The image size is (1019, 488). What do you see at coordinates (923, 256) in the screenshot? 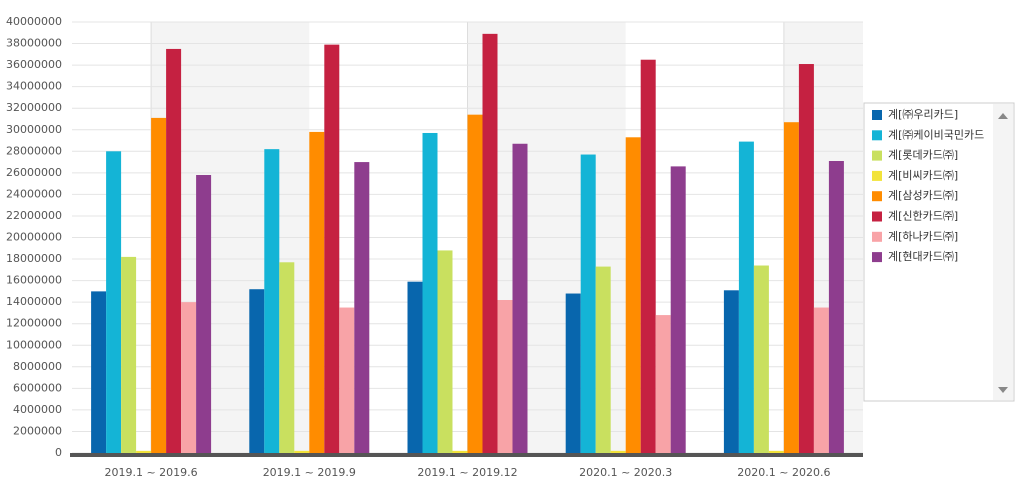
I see `legend-label: 계[현대카드㈜]` at bounding box center [923, 256].